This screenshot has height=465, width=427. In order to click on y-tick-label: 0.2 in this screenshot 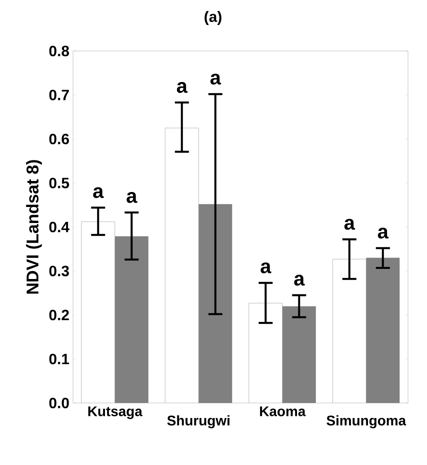, I will do `click(59, 315)`.